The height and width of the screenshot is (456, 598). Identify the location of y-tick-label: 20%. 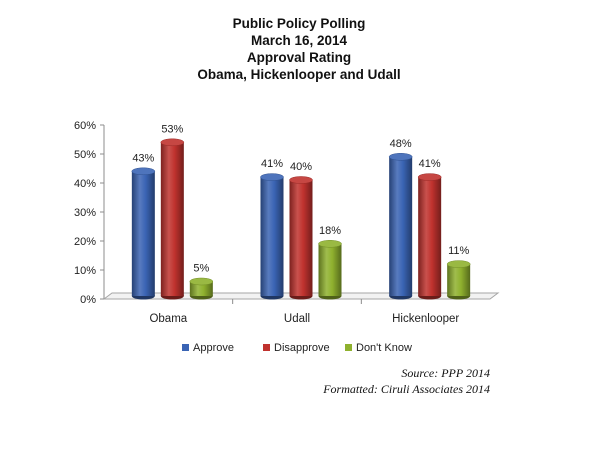
(85, 242).